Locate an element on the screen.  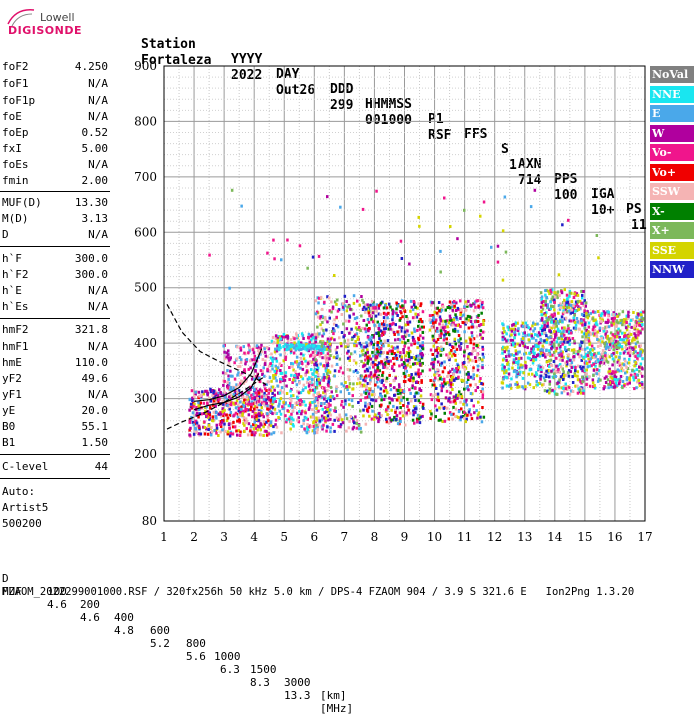
footer-muf-value: 4.8 is located at coordinates (124, 630).